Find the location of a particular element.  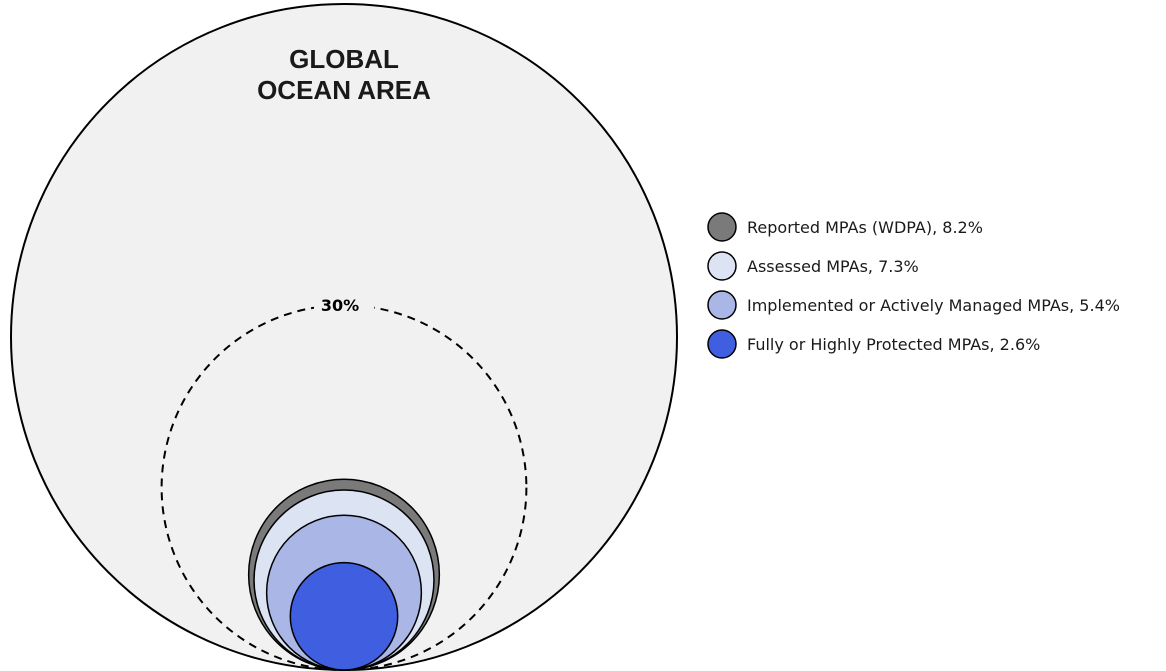

chart-title-line-2: OCEAN AREA is located at coordinates (344, 90).